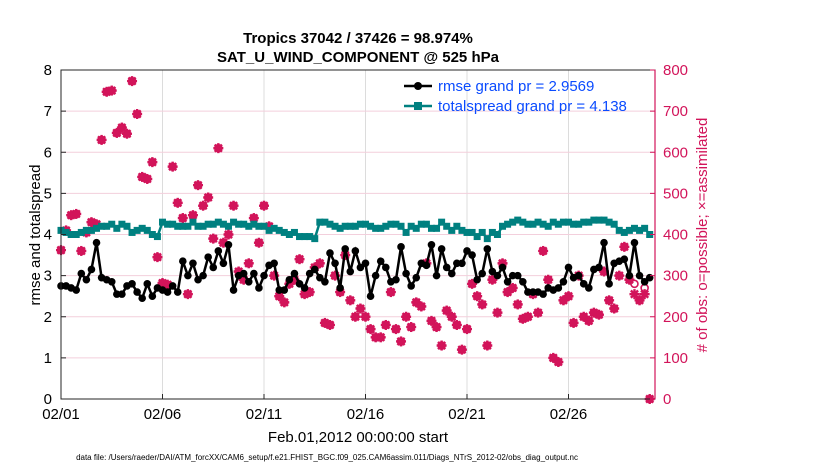  Describe the element at coordinates (358, 437) in the screenshot. I see `x-axis-label: Feb.01,2012 00:00:00 start` at that location.